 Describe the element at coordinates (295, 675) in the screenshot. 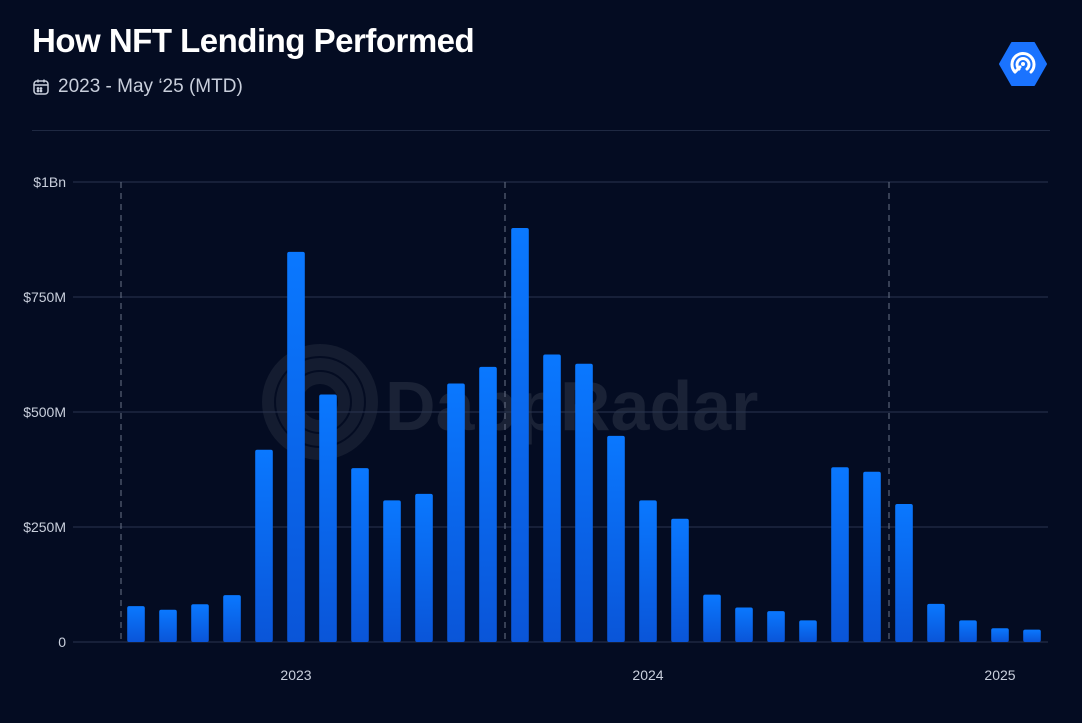

I see `x-tick-label: 2023` at that location.